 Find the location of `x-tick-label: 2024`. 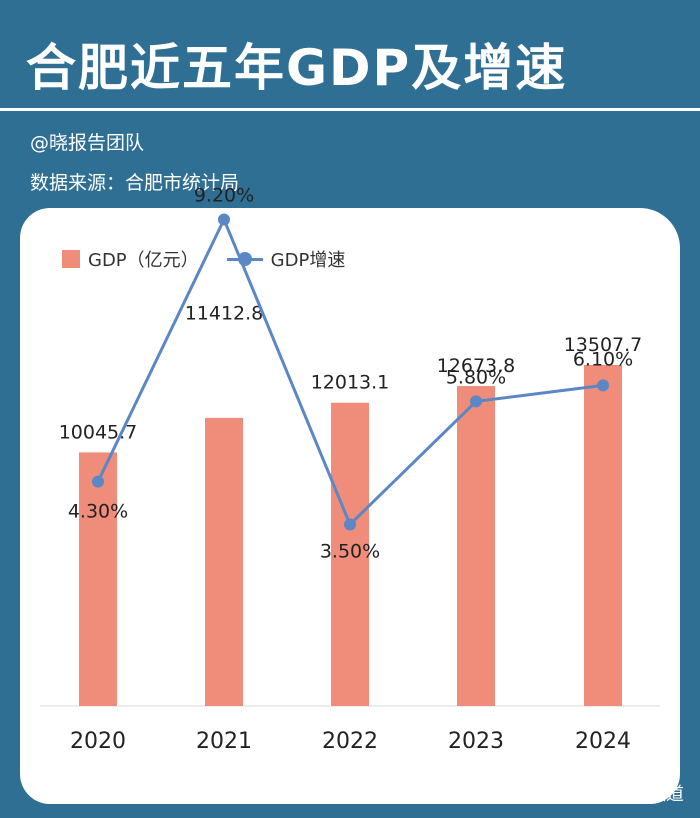

x-tick-label: 2024 is located at coordinates (603, 741).